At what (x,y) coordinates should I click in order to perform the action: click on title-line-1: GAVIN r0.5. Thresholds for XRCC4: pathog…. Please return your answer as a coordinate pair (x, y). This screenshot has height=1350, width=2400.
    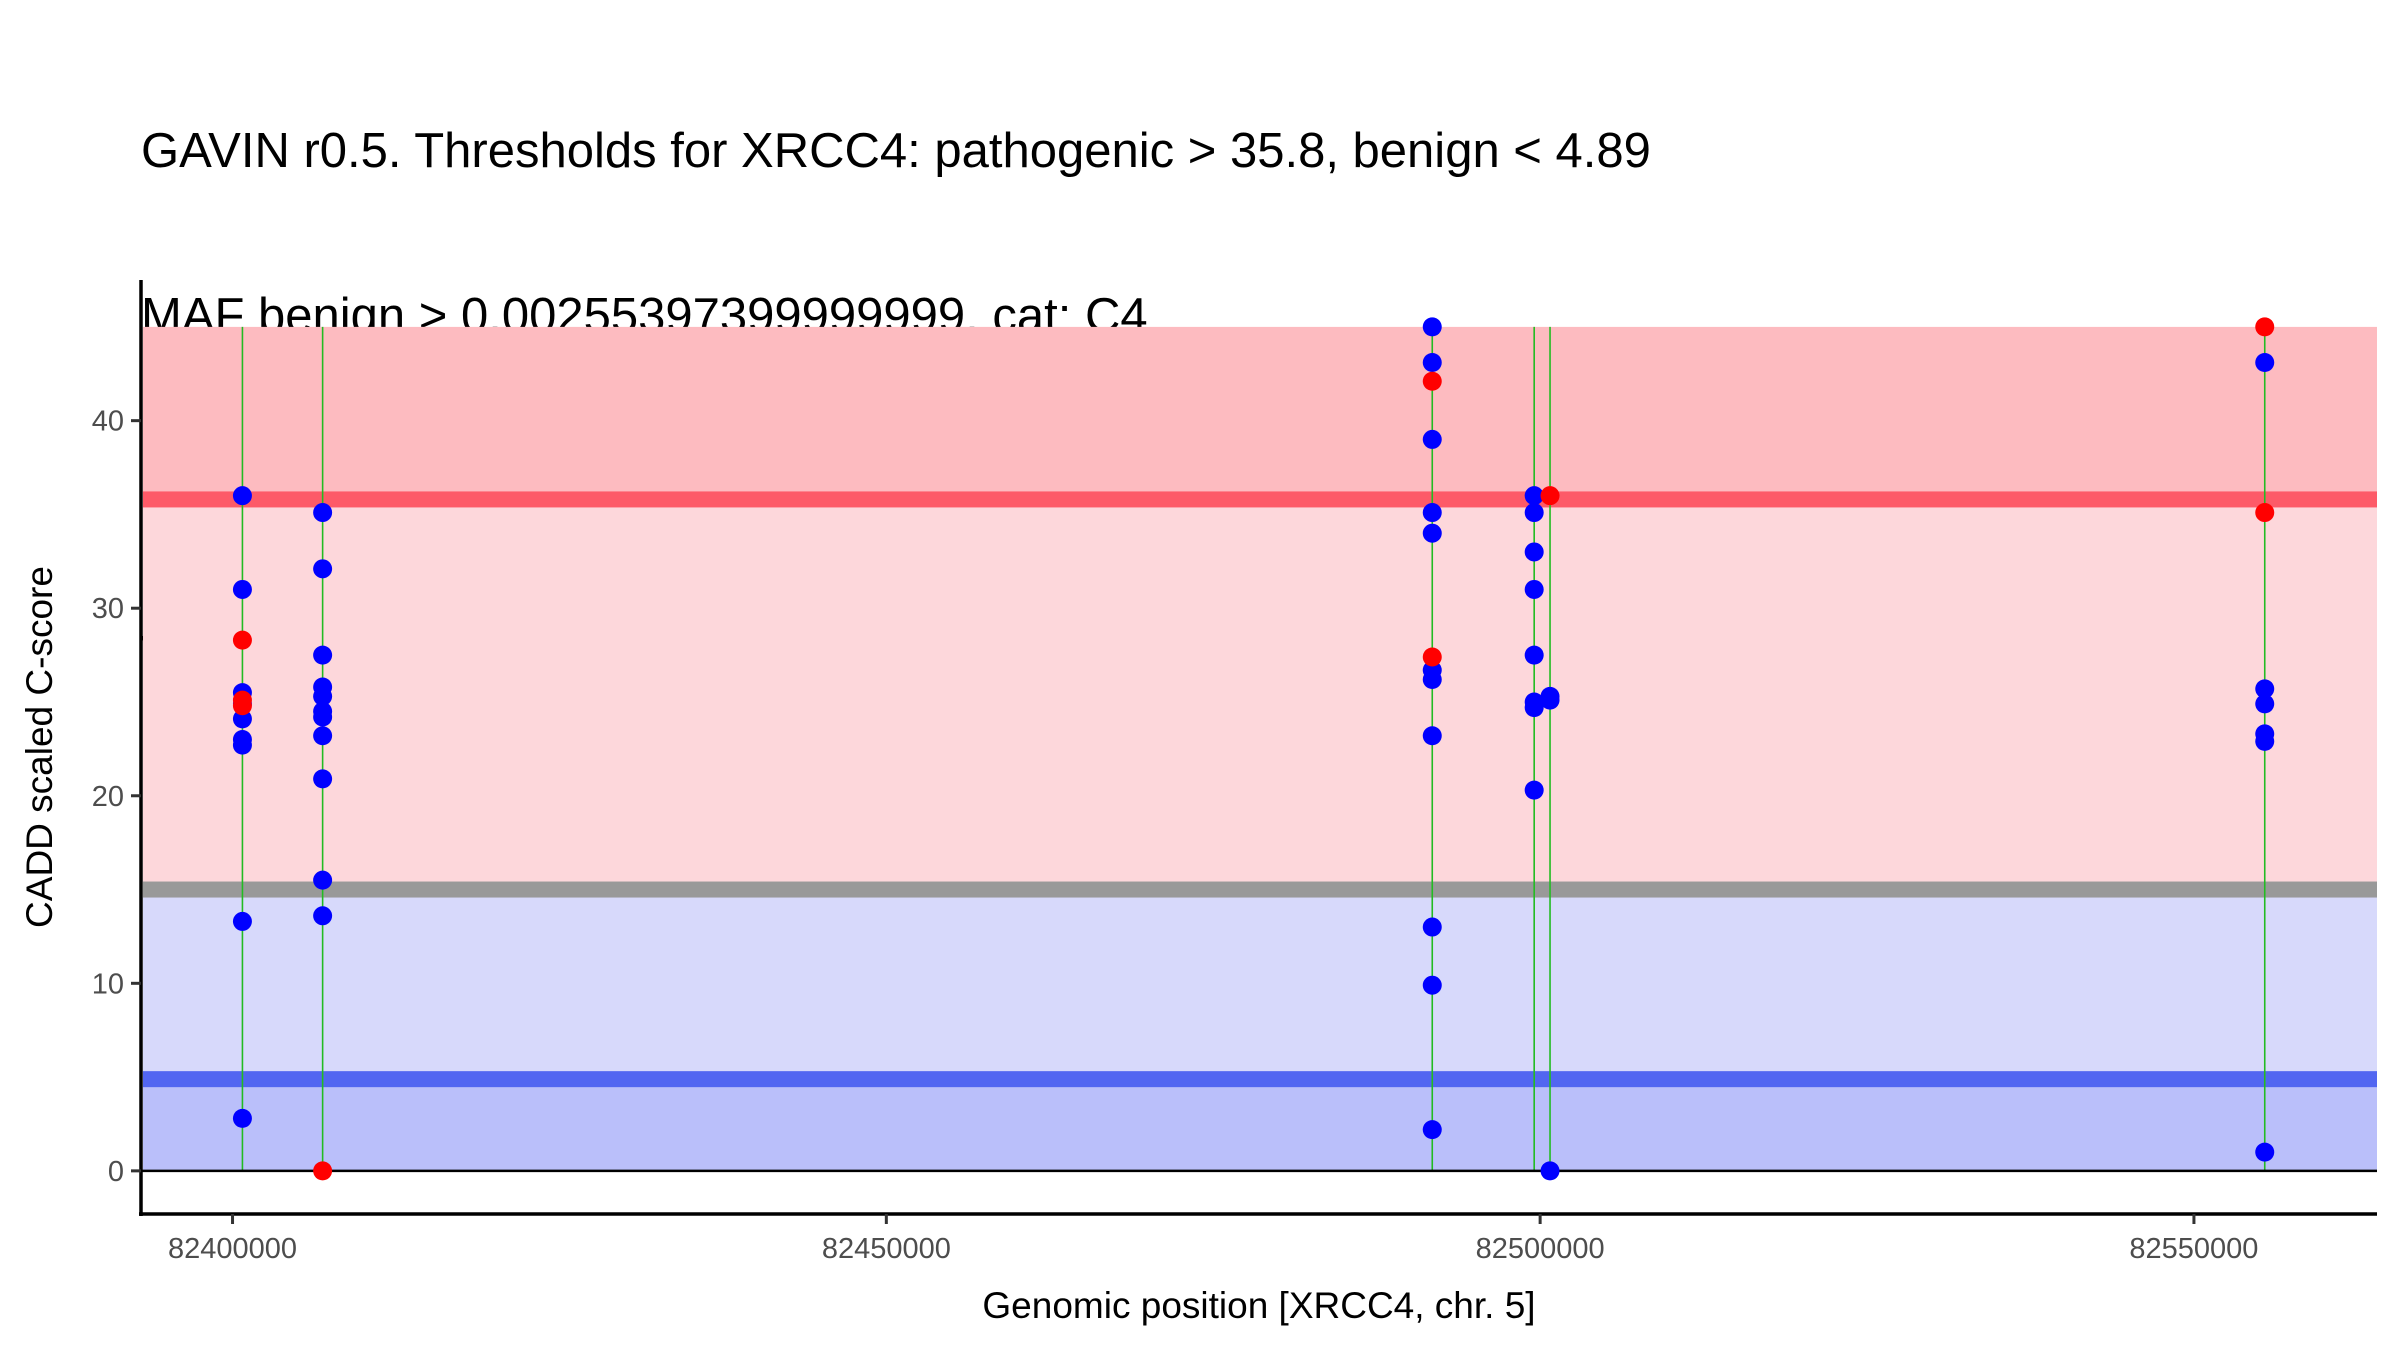
    Looking at the image, I should click on (896, 151).